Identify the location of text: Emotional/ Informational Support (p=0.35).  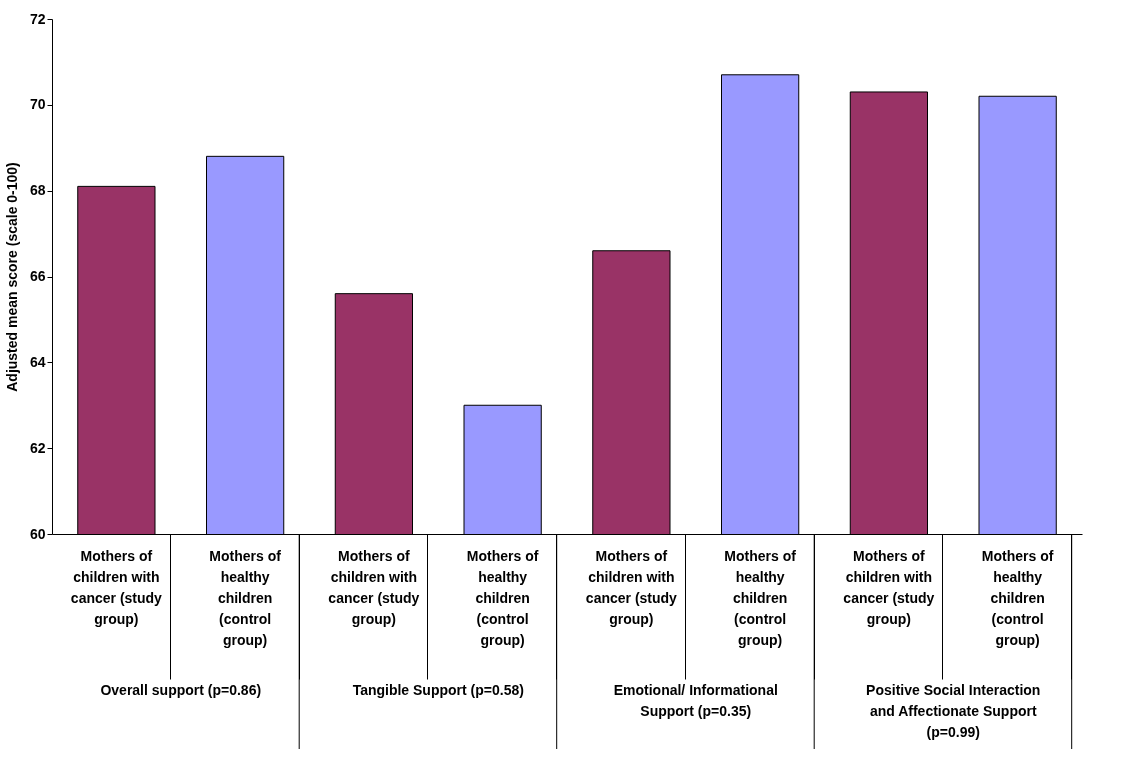
(695, 700).